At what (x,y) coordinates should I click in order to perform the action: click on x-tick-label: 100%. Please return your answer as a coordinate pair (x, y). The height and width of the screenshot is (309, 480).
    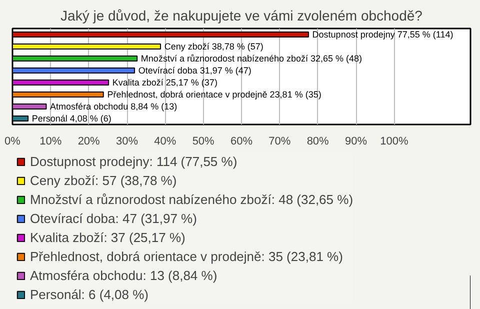
    Looking at the image, I should click on (394, 142).